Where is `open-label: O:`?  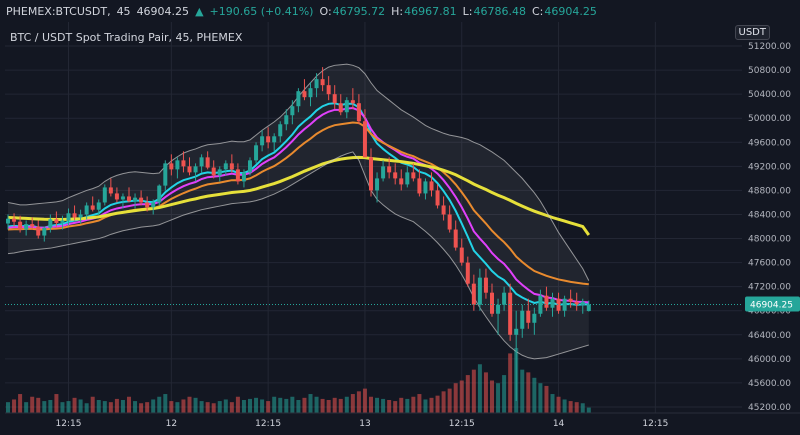 open-label: O: is located at coordinates (325, 11).